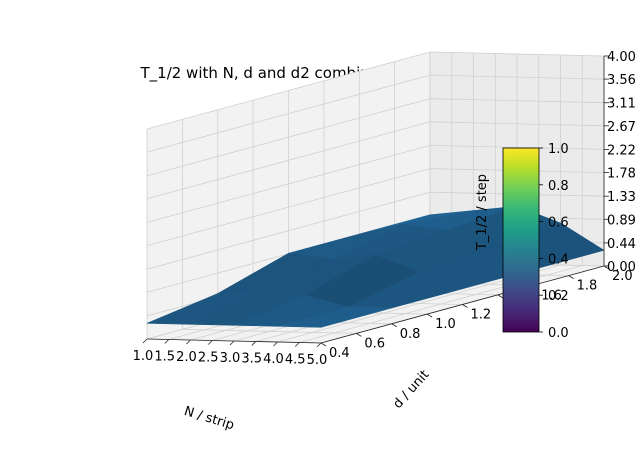 This screenshot has width=640, height=476. What do you see at coordinates (295, 360) in the screenshot?
I see `x-tick-label: 4.5` at bounding box center [295, 360].